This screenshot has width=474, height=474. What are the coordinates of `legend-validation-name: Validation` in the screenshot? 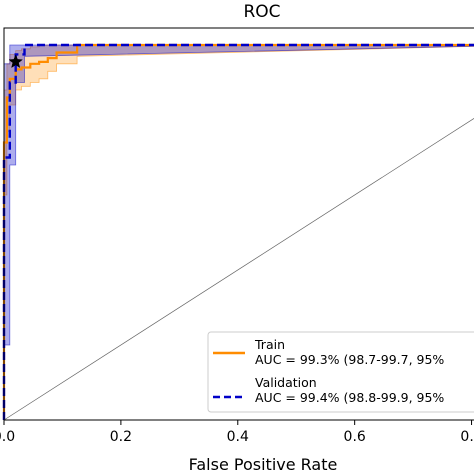 It's located at (286, 382).